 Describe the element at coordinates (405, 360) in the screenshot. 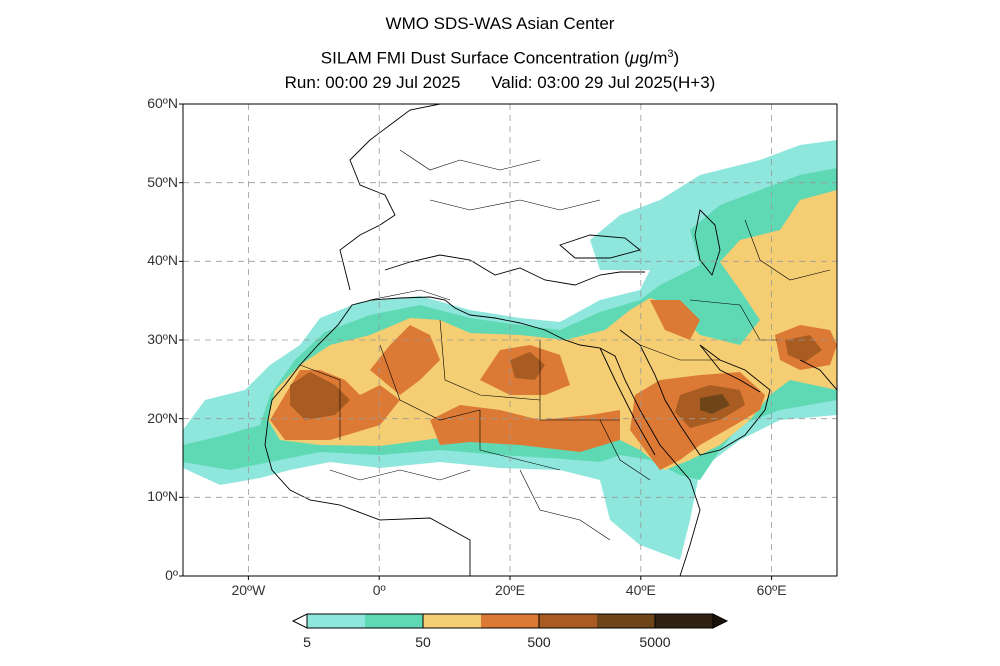

I see `dust-level-100b` at that location.